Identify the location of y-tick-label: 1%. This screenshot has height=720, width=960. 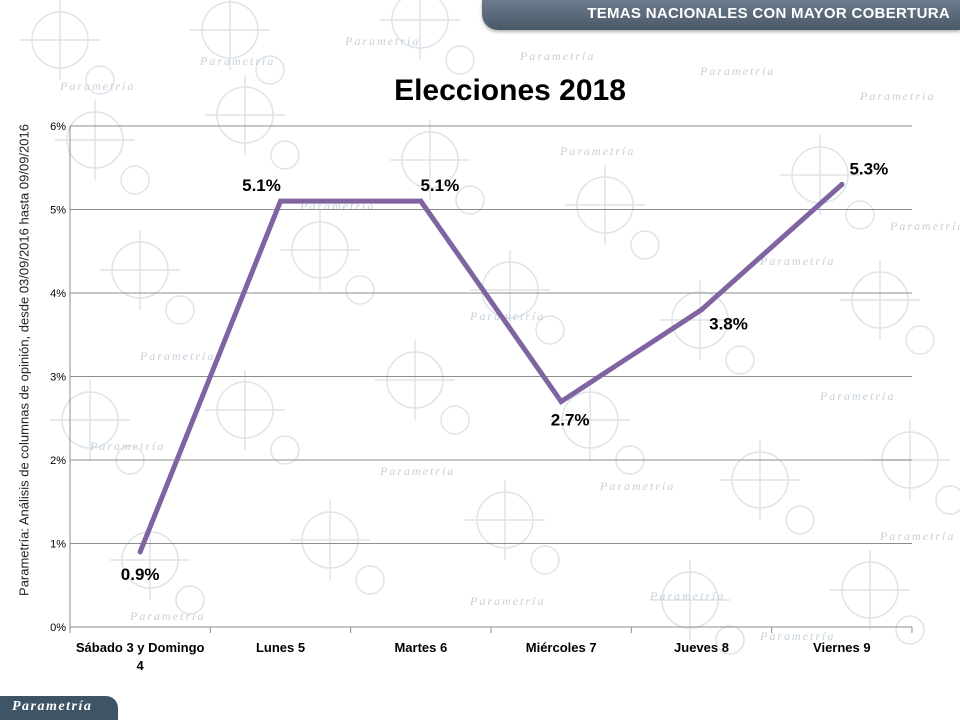
(58, 545).